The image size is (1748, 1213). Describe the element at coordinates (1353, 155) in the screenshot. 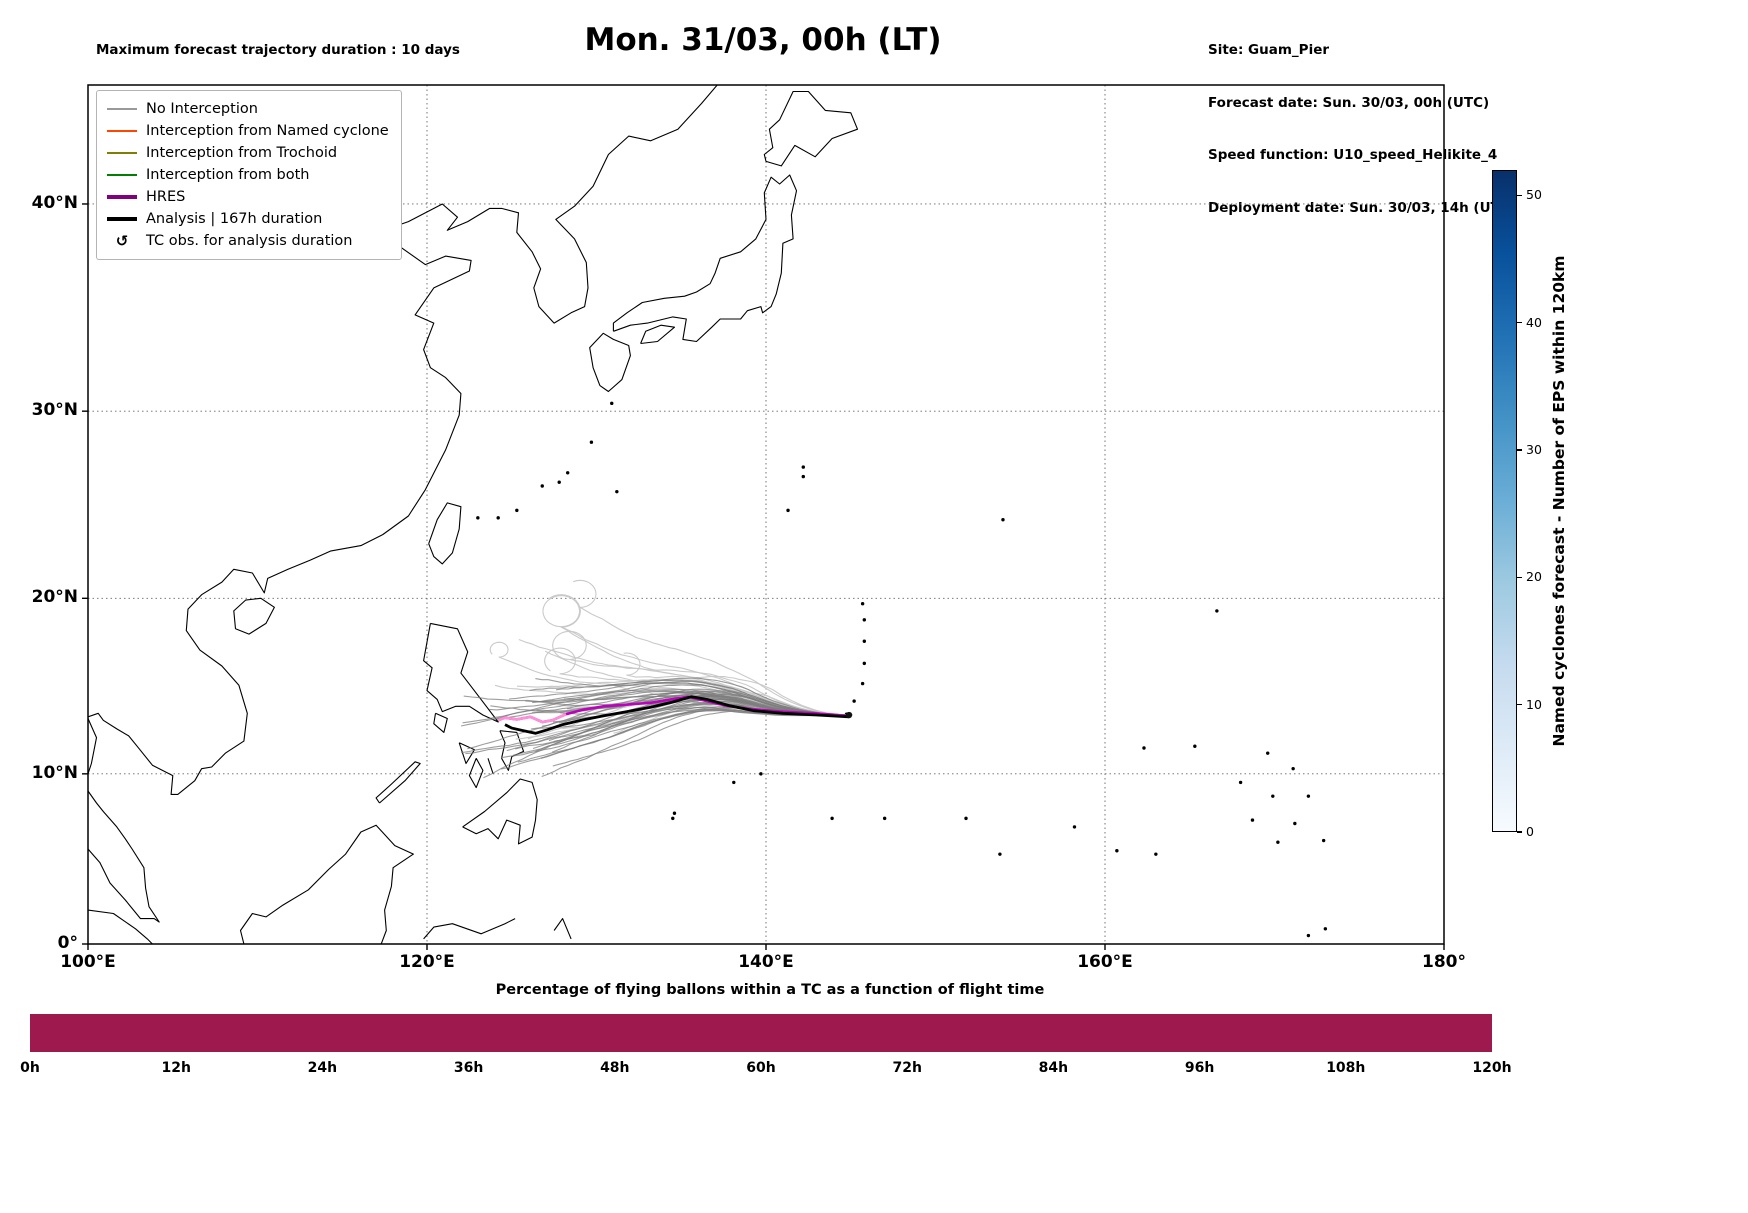

I see `header-right-line-3: Speed function: U10_speed_Helikite_4` at that location.